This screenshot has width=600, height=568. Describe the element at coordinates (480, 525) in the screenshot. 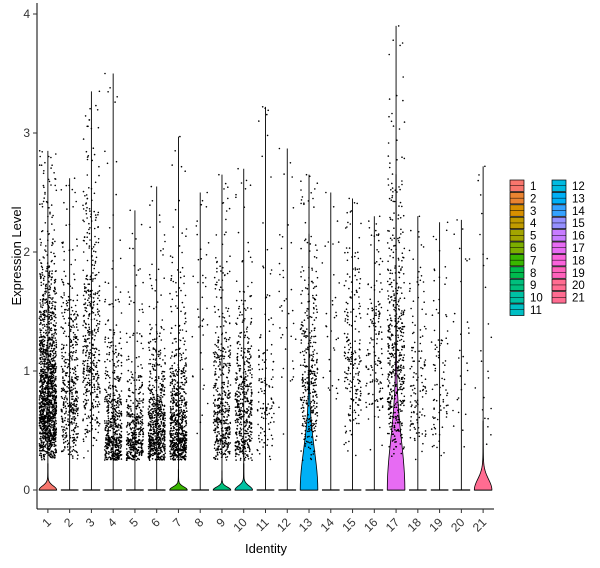

I see `x-tick-label: 21` at that location.